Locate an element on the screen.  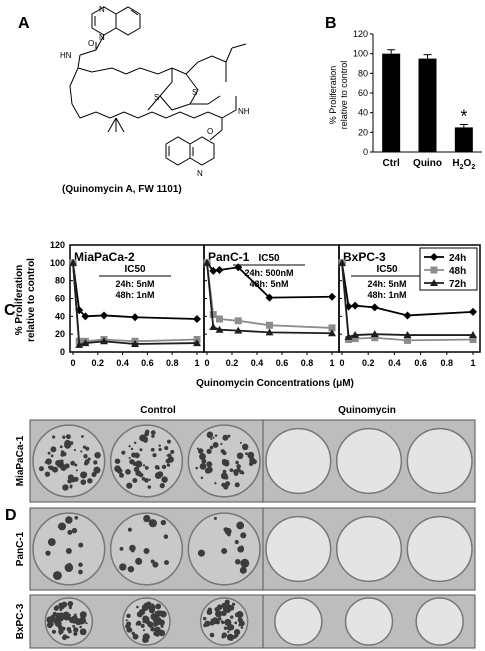
plot-title: MiaPaCa-2 is located at coordinates (104, 257).